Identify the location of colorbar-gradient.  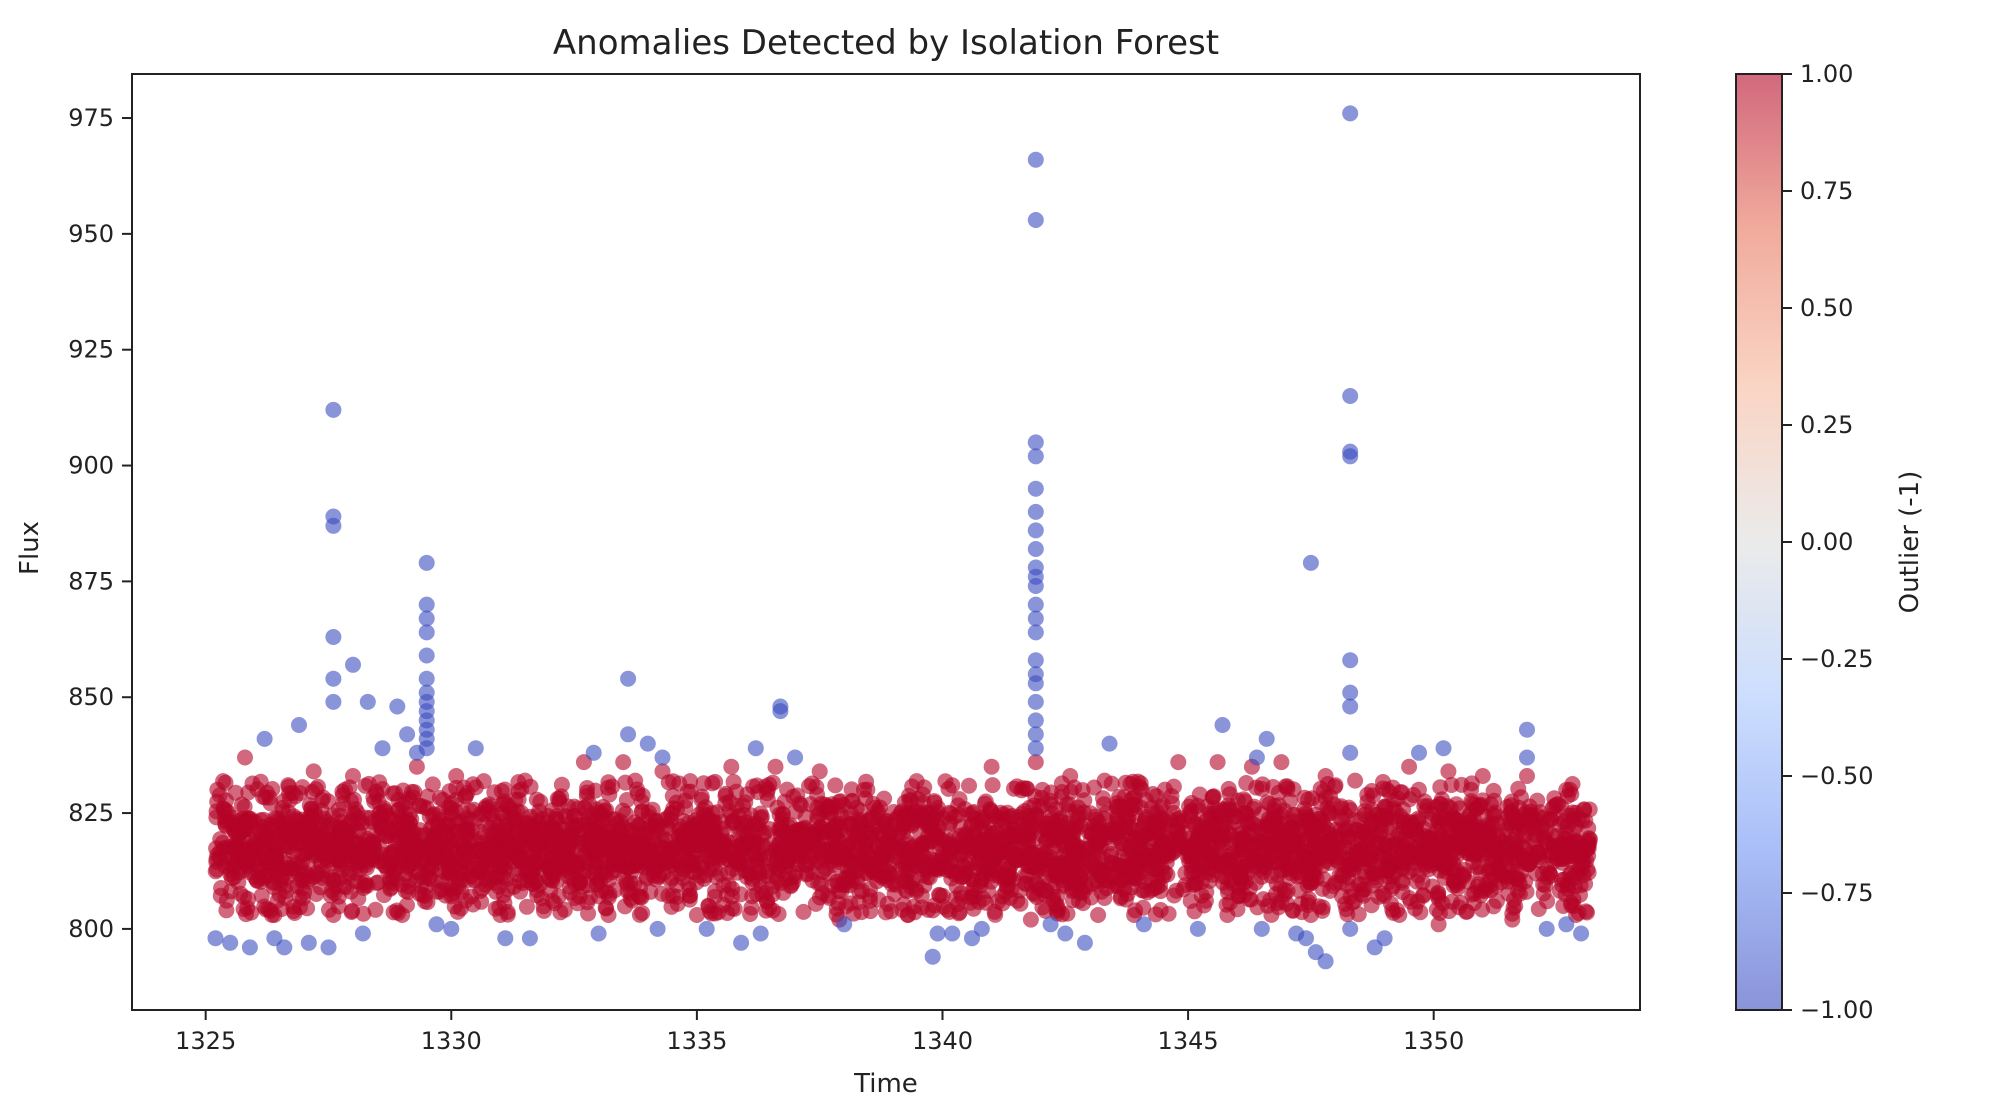
(1759, 542).